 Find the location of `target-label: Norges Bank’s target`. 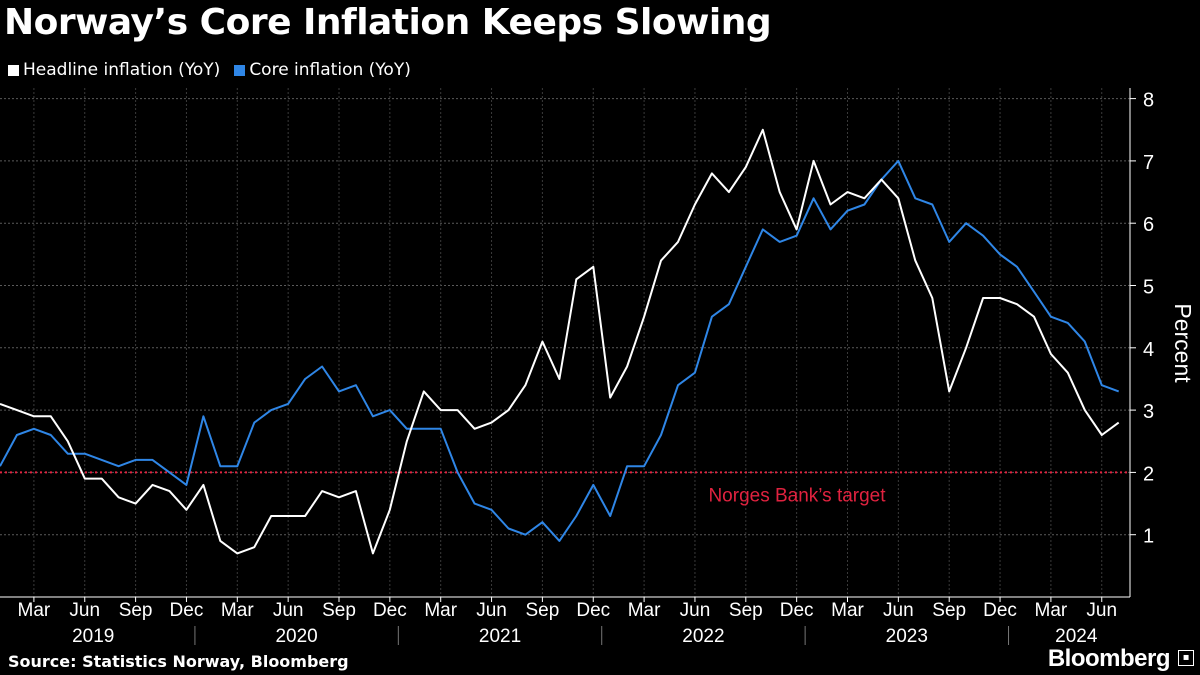

target-label: Norges Bank’s target is located at coordinates (797, 495).